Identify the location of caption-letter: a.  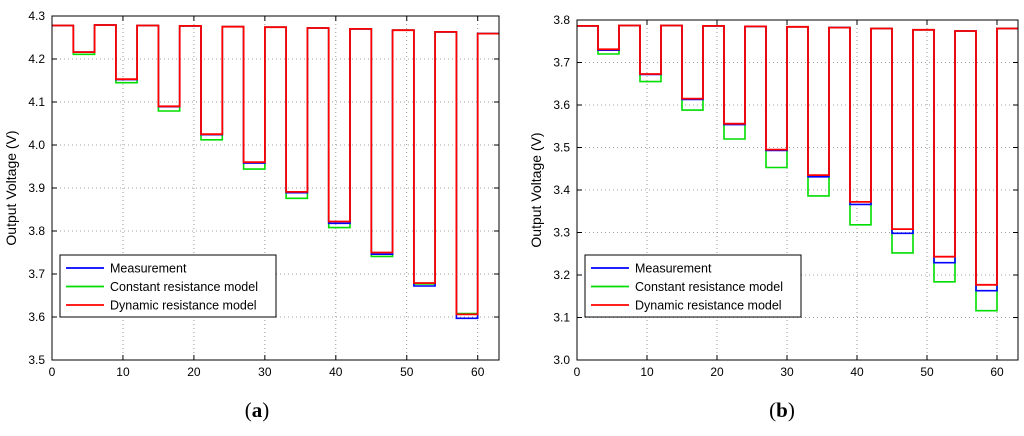
(257, 410).